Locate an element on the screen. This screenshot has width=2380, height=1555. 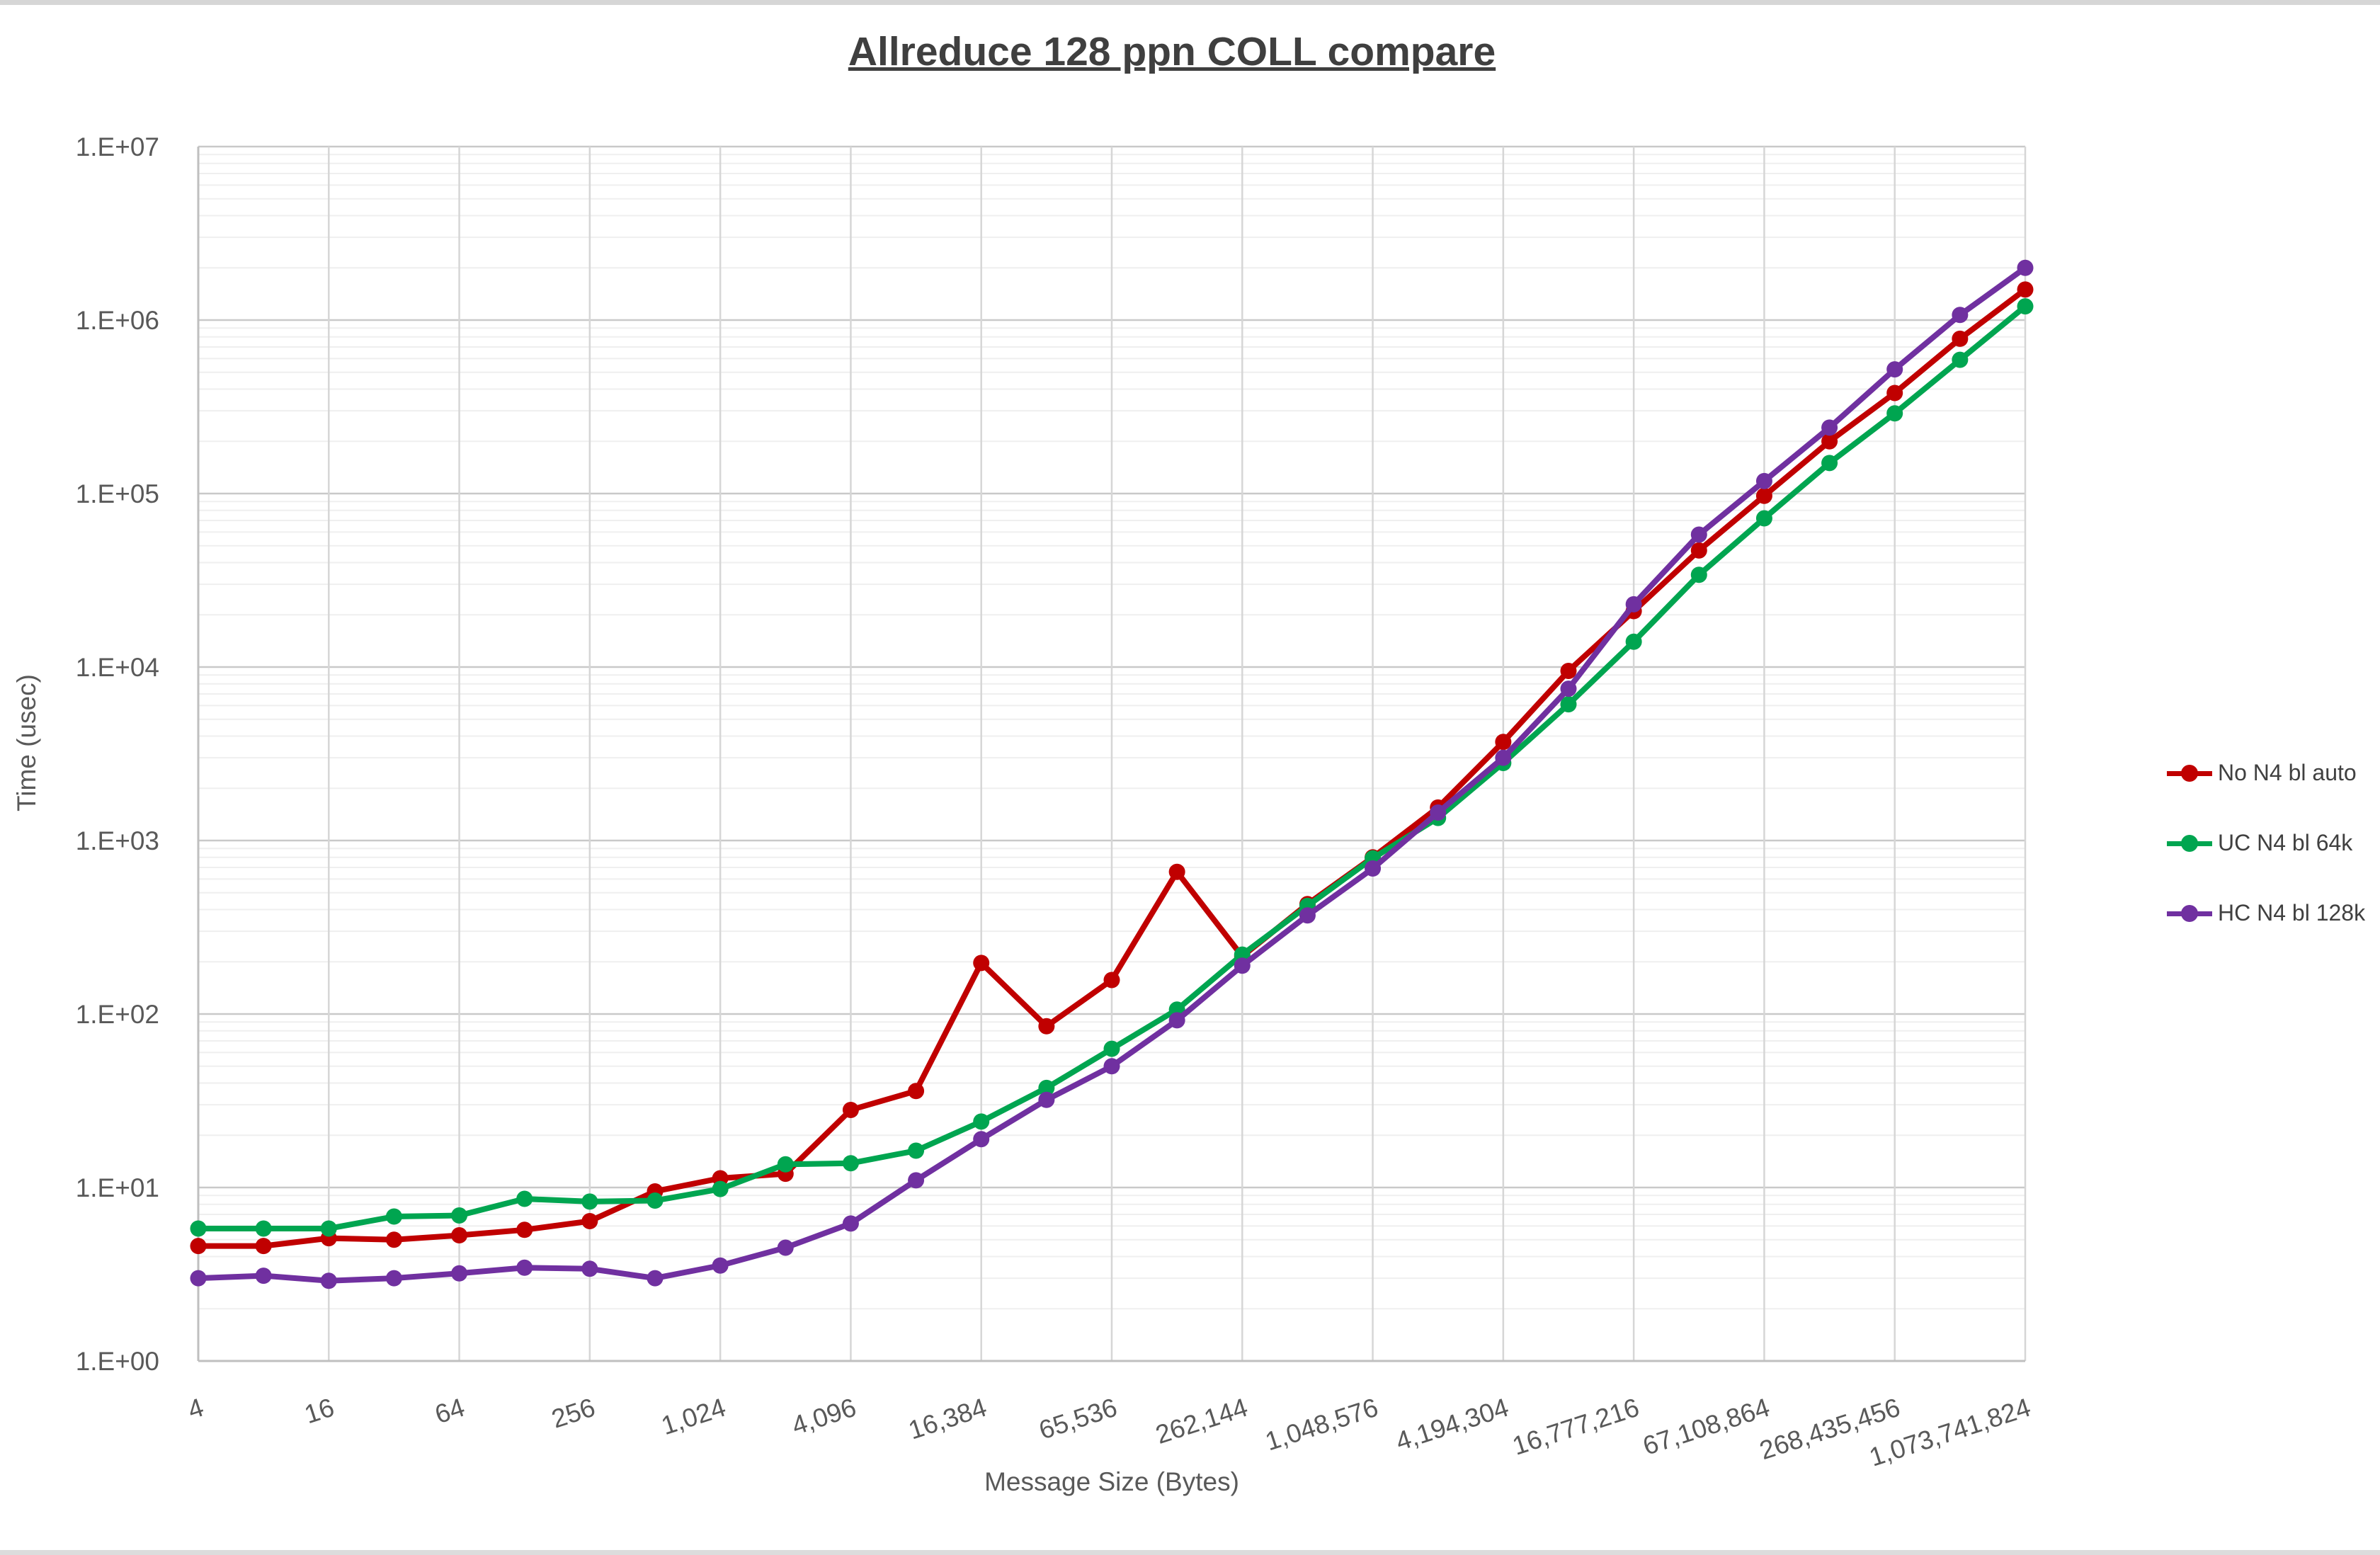
y-tick-label: 1.E+04 is located at coordinates (117, 667).